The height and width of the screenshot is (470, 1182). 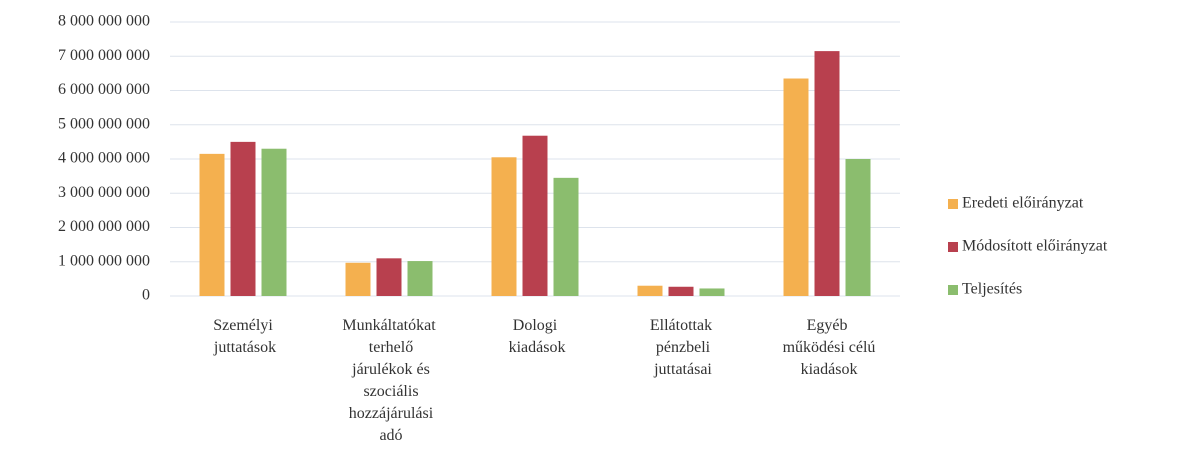 What do you see at coordinates (104, 21) in the screenshot?
I see `y-tick-label: 8 000 000 000` at bounding box center [104, 21].